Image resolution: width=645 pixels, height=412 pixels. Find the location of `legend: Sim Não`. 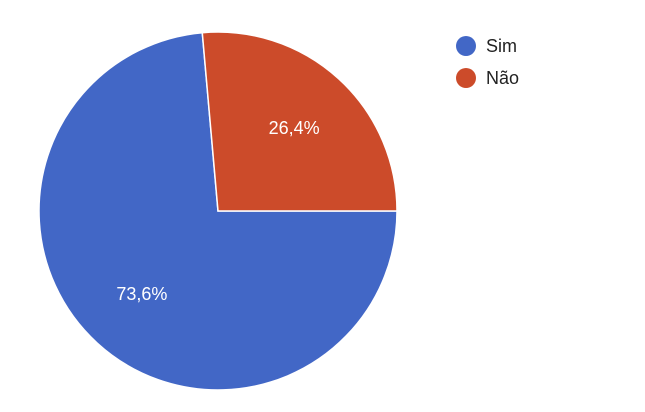

legend: Sim Não is located at coordinates (487, 62).